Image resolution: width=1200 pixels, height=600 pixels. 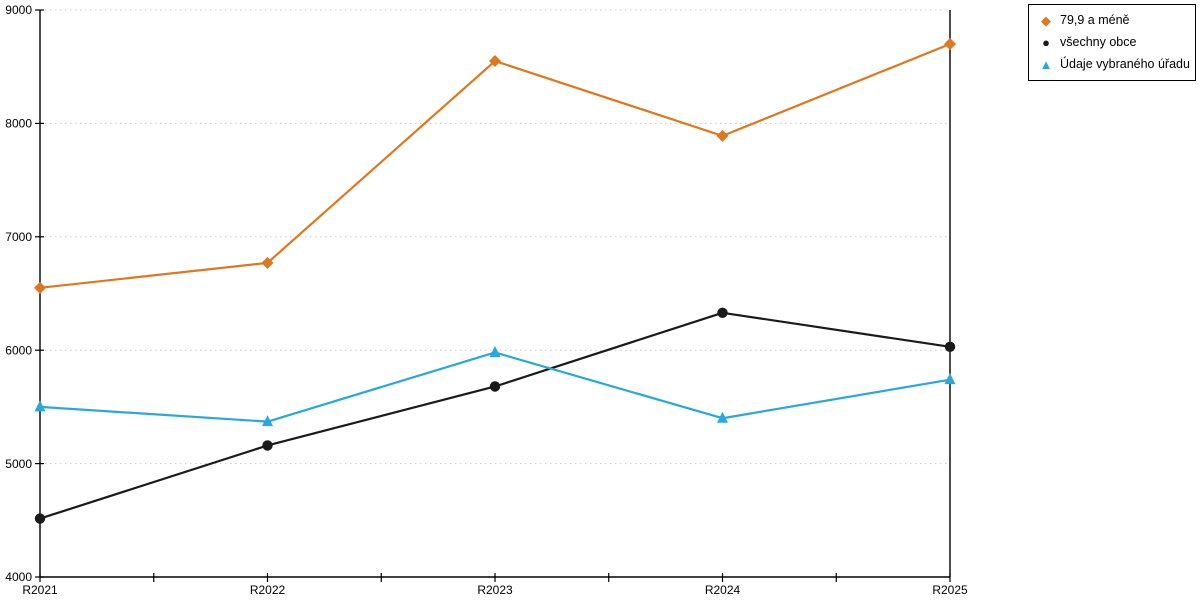 I want to click on legend-label: 79,9 a méně, so click(x=1095, y=20).